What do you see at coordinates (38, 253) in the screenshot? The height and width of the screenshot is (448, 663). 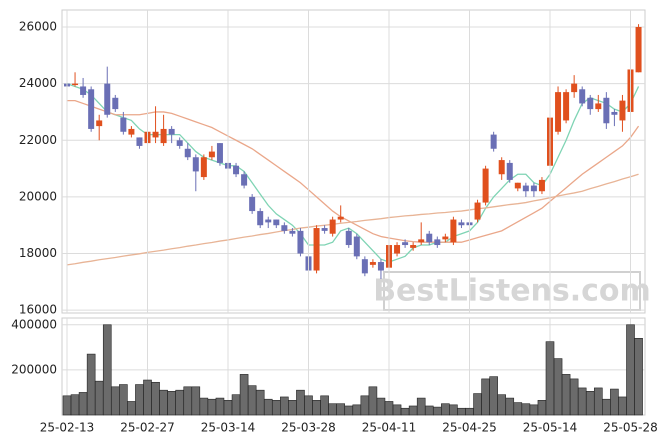 I see `y-tick-label: 18000` at bounding box center [38, 253].